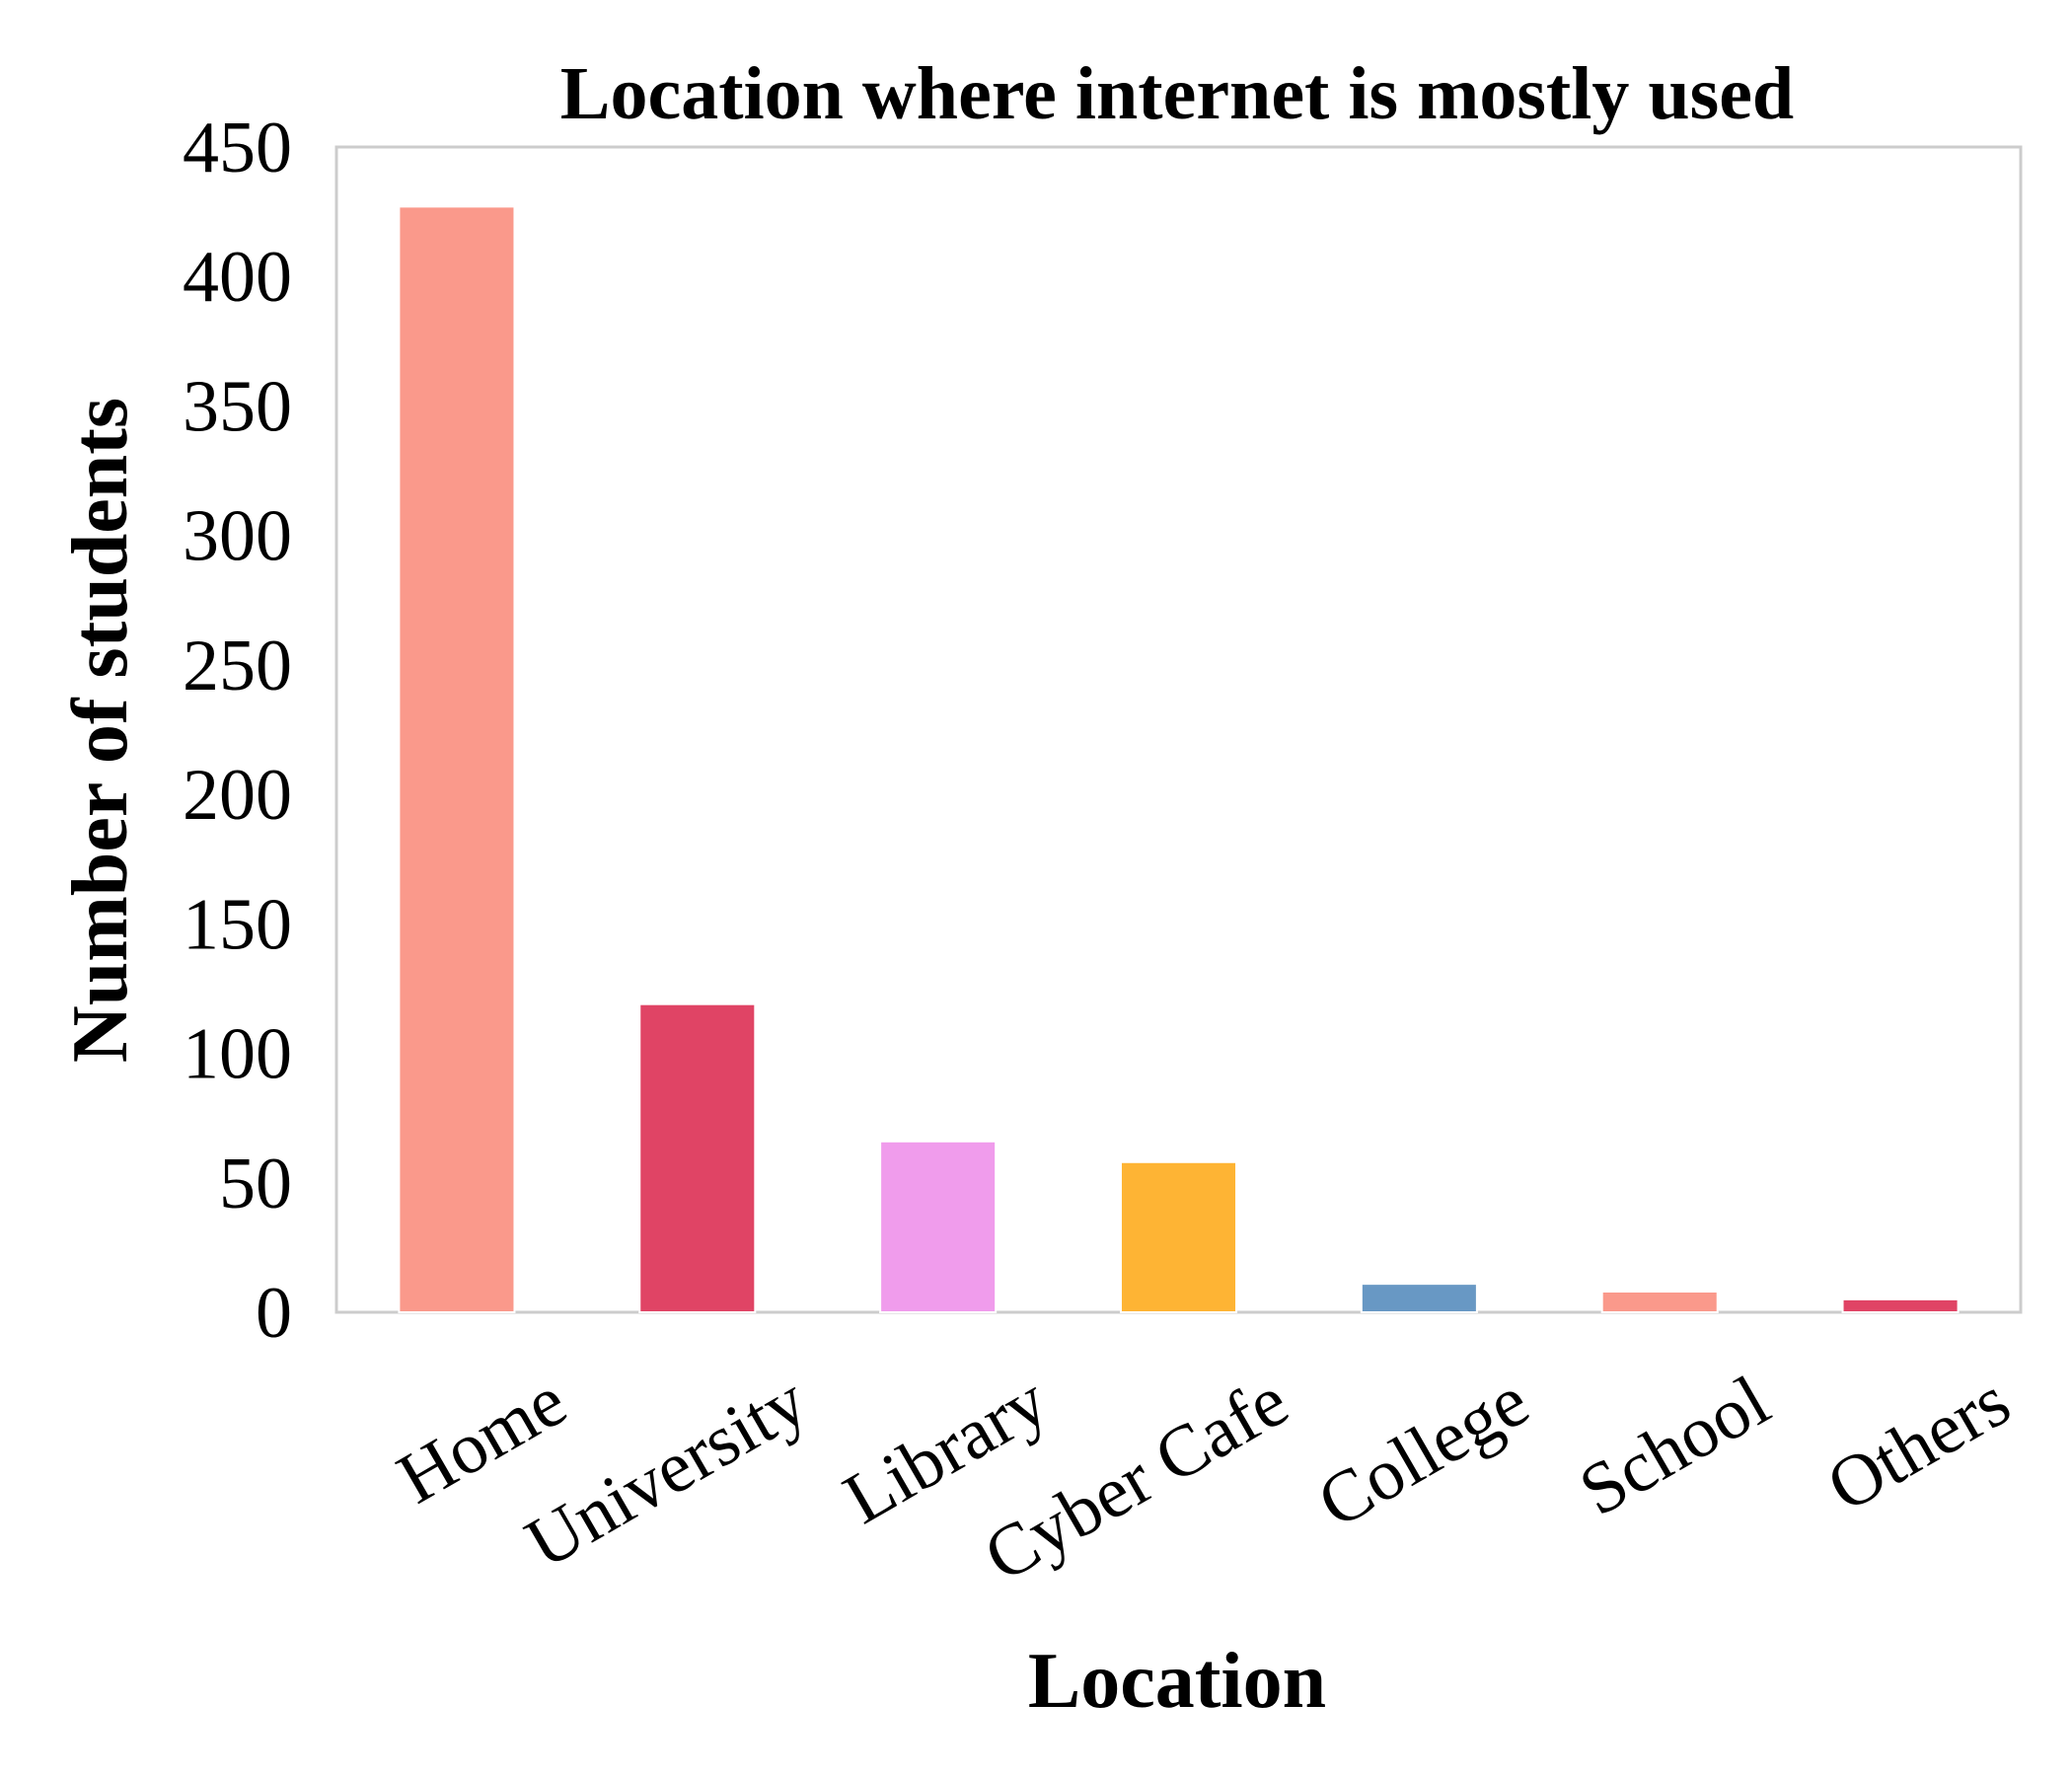  What do you see at coordinates (1419, 1298) in the screenshot?
I see `bar-college` at bounding box center [1419, 1298].